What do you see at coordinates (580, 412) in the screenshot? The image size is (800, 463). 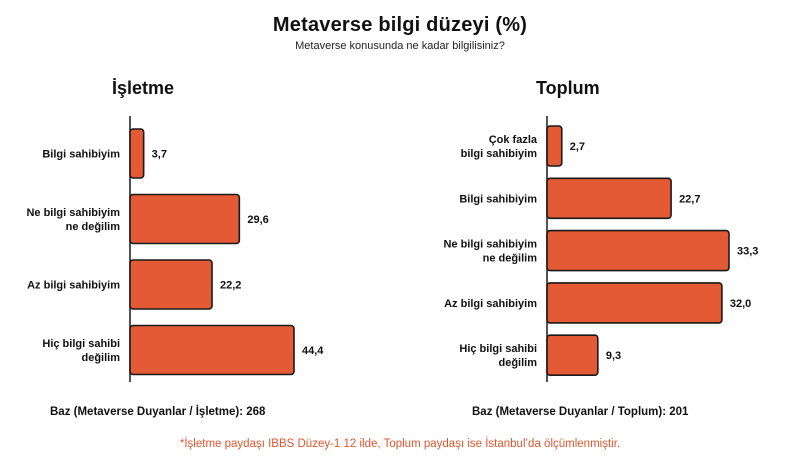 I see `base-note-toplum: Baz (Metaverse Duyanlar / Toplum): 201` at bounding box center [580, 412].